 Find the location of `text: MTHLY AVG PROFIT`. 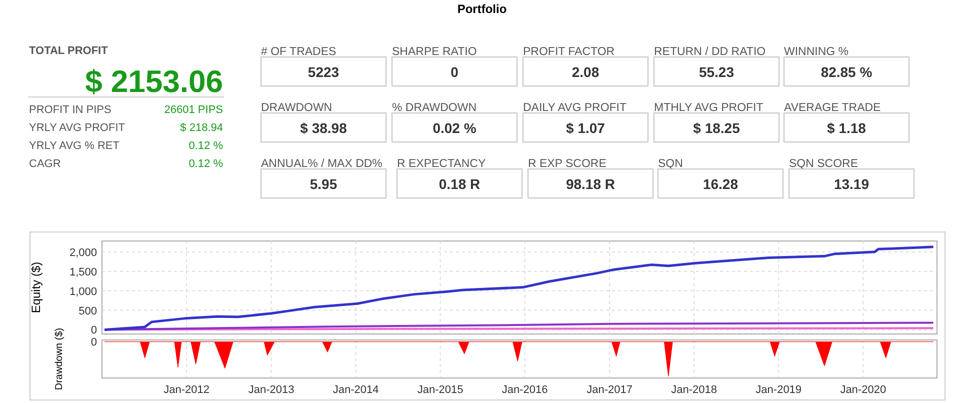

text: MTHLY AVG PROFIT is located at coordinates (709, 108).